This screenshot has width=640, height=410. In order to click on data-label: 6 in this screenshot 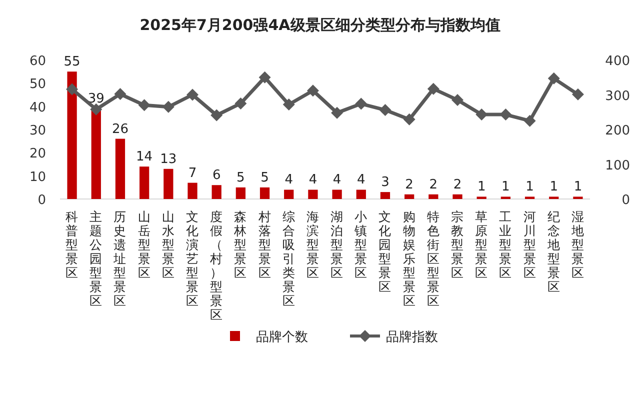, I will do `click(216, 176)`.